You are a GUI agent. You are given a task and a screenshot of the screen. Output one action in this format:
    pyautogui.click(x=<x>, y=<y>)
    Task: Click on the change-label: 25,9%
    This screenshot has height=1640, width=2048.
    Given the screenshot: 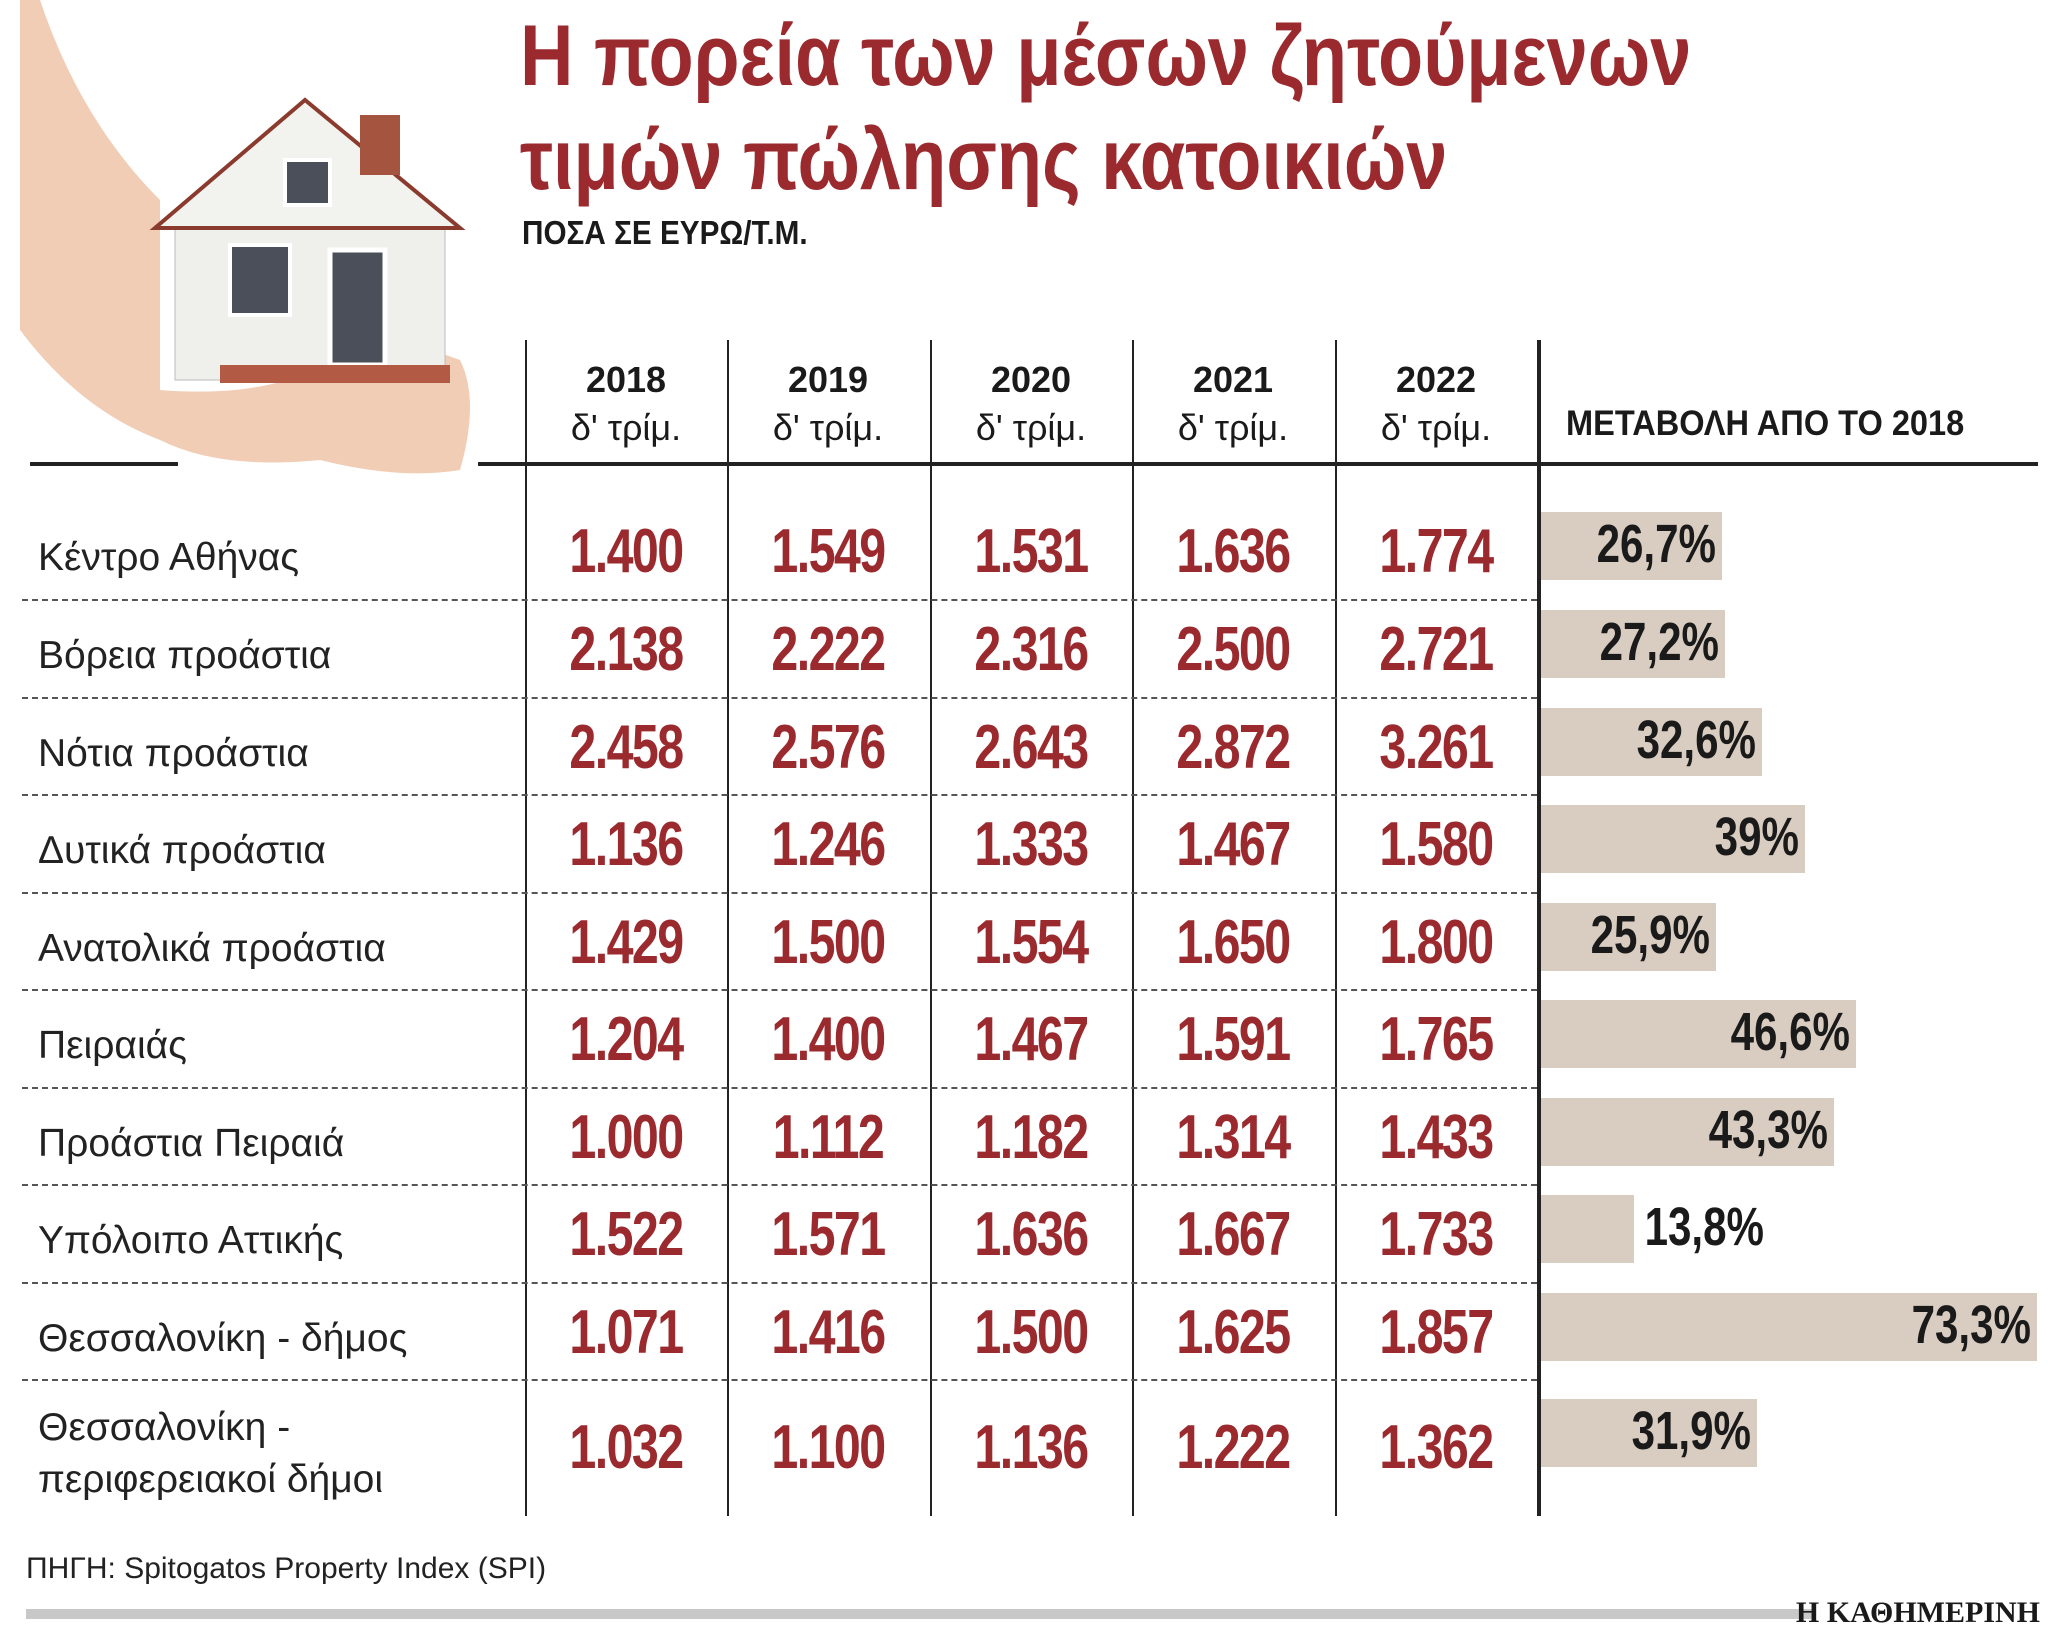 What is the action you would take?
    pyautogui.click(x=1650, y=934)
    